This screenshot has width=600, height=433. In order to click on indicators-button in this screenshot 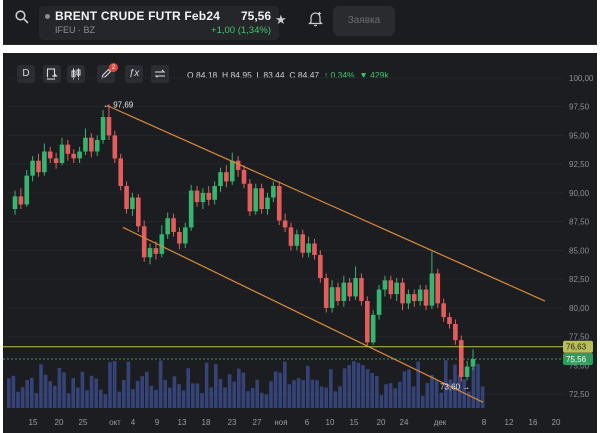, I will do `click(52, 74)`.